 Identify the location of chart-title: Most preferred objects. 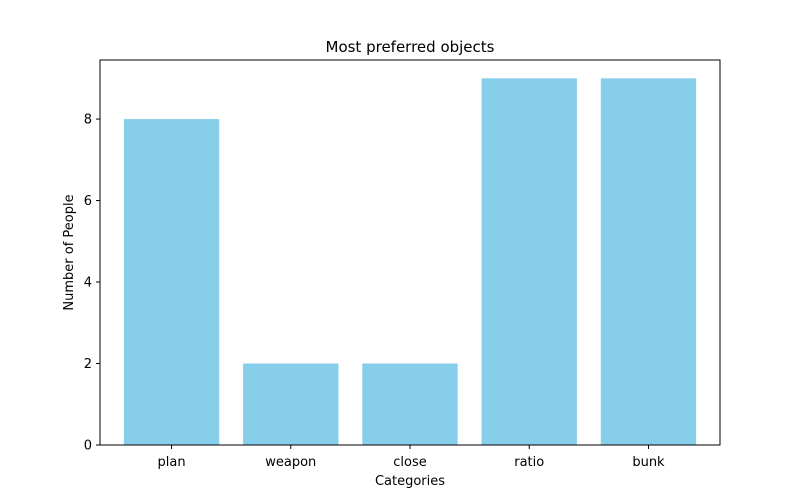
(410, 47).